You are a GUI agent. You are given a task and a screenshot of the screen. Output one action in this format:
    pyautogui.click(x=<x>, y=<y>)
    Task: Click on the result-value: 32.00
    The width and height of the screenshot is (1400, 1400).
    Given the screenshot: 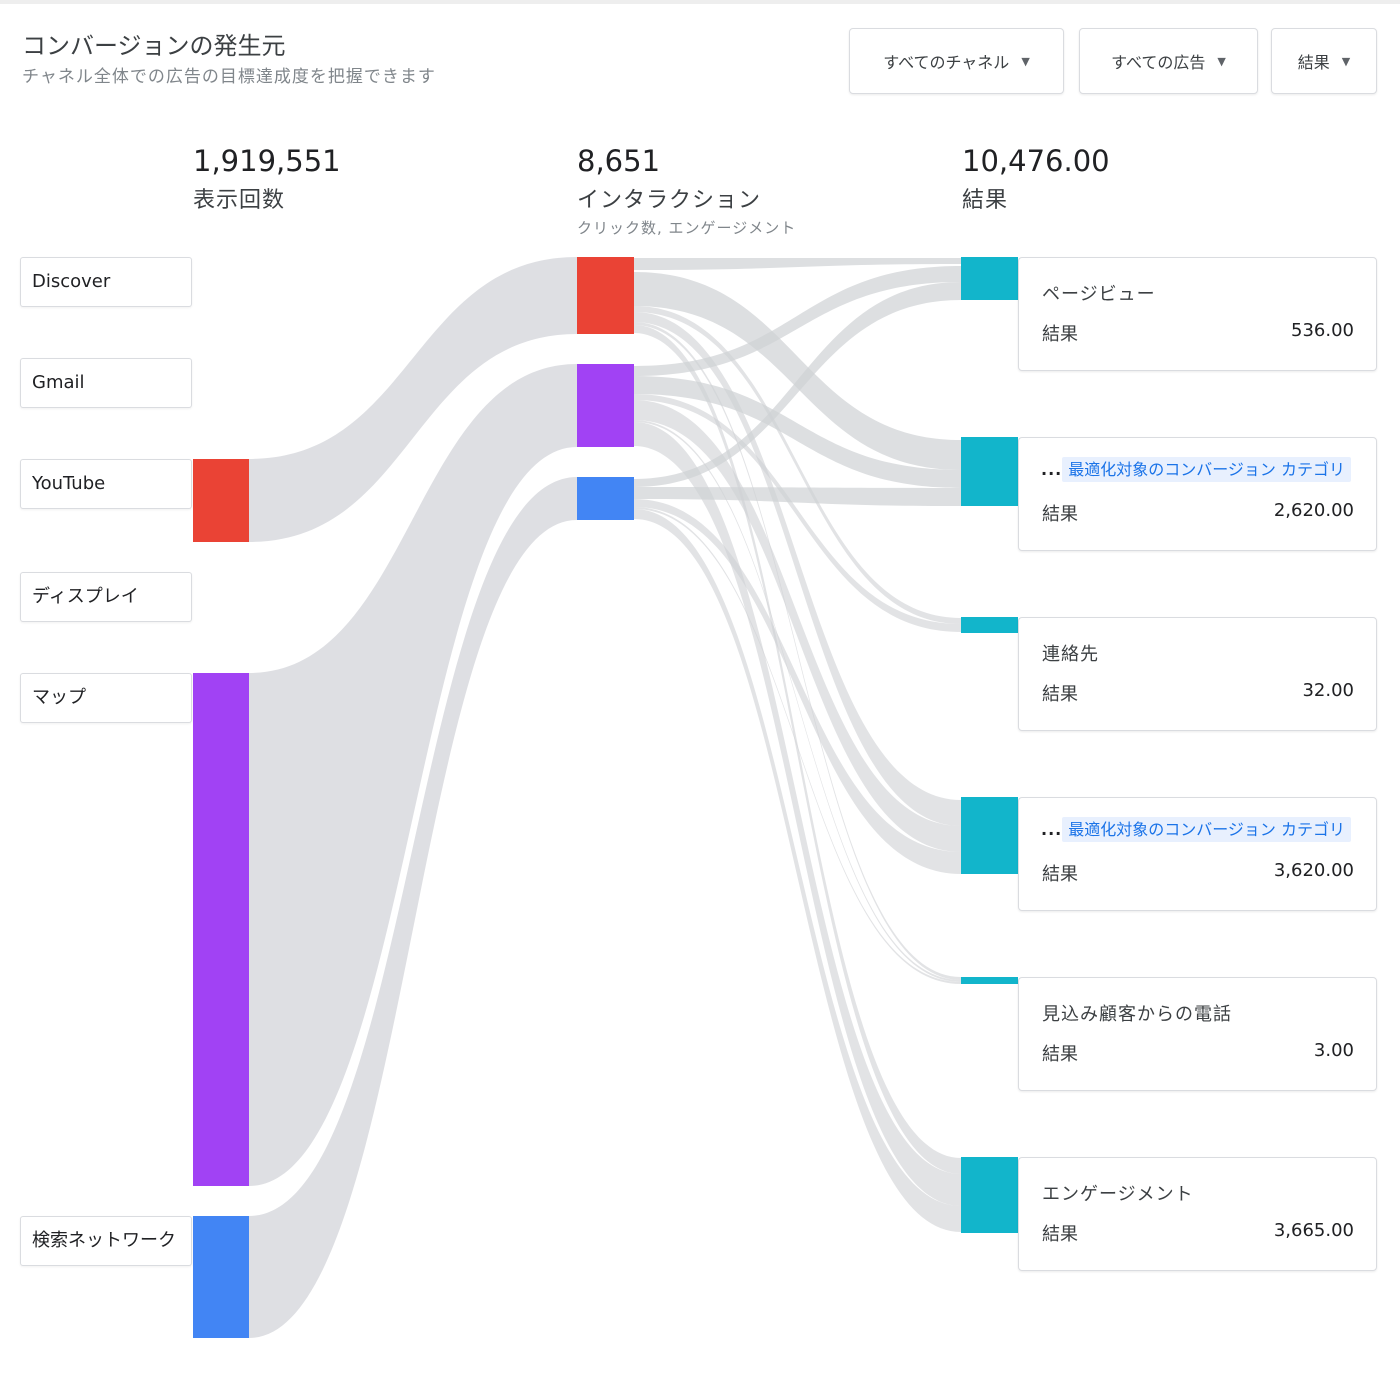 What is the action you would take?
    pyautogui.click(x=1328, y=690)
    